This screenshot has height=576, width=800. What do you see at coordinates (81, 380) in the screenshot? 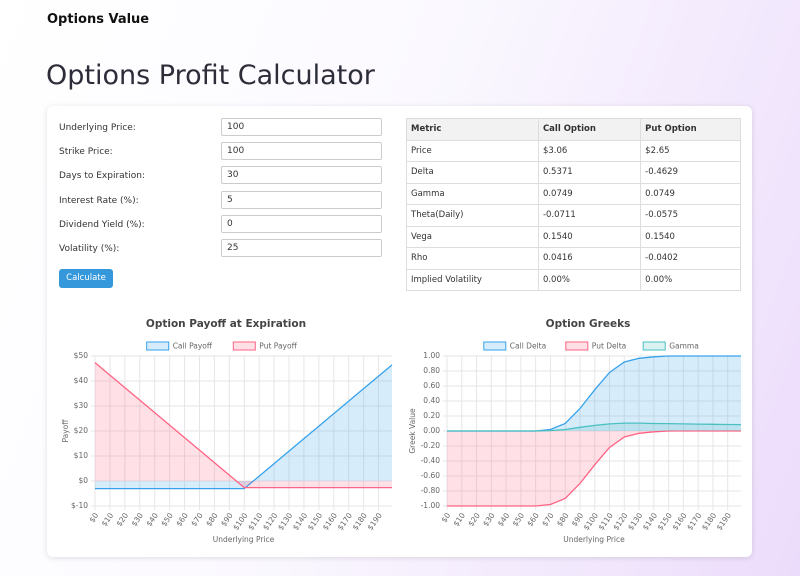
I see `y-tick-label: $40` at bounding box center [81, 380].